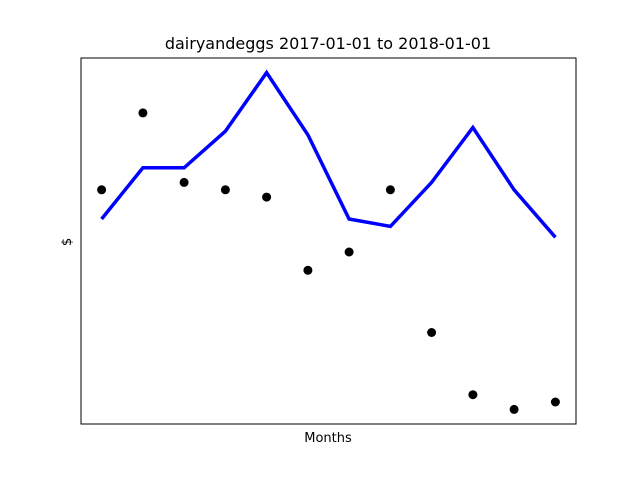  I want to click on y-axis-label: $, so click(67, 242).